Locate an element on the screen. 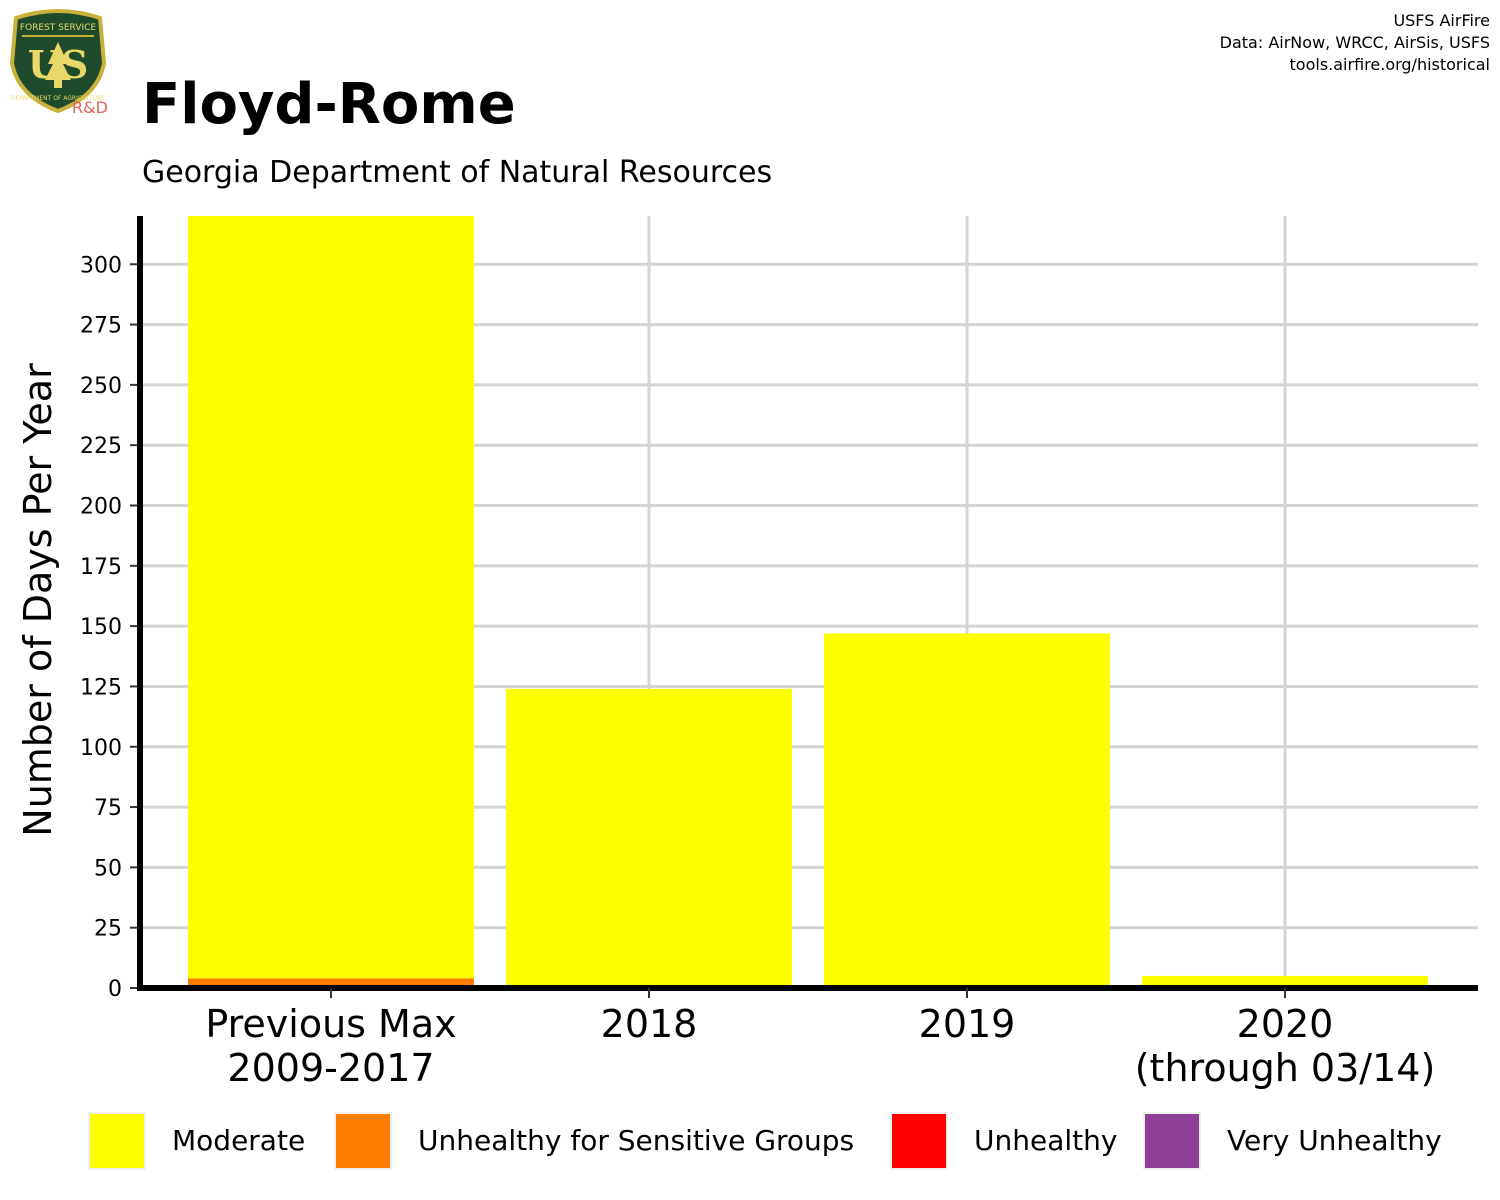 This screenshot has width=1500, height=1200. y-tick-label: 150 is located at coordinates (101, 627).